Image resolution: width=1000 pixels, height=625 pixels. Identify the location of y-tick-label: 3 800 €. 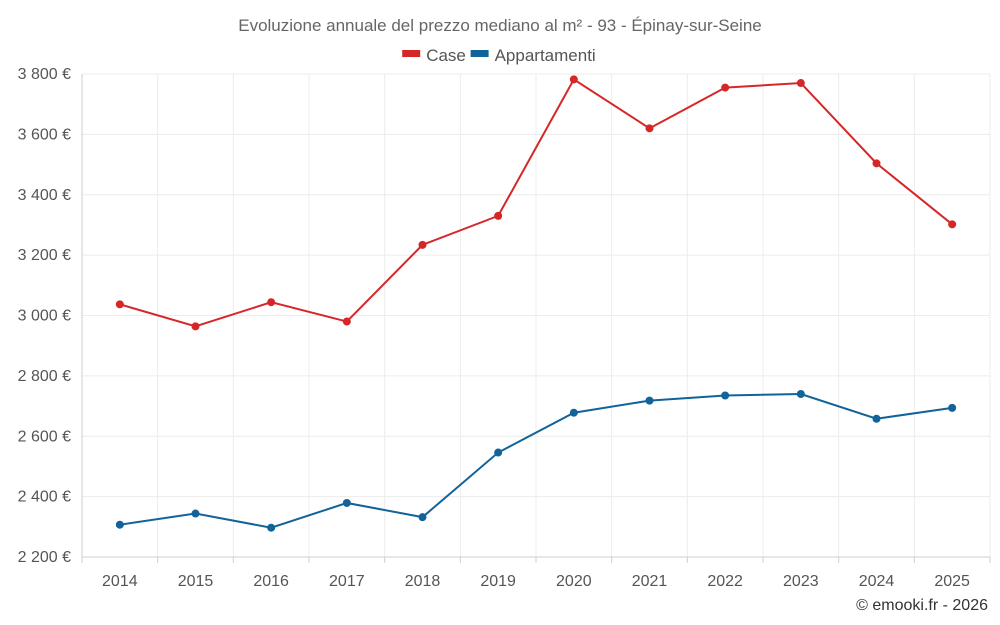
(44, 74).